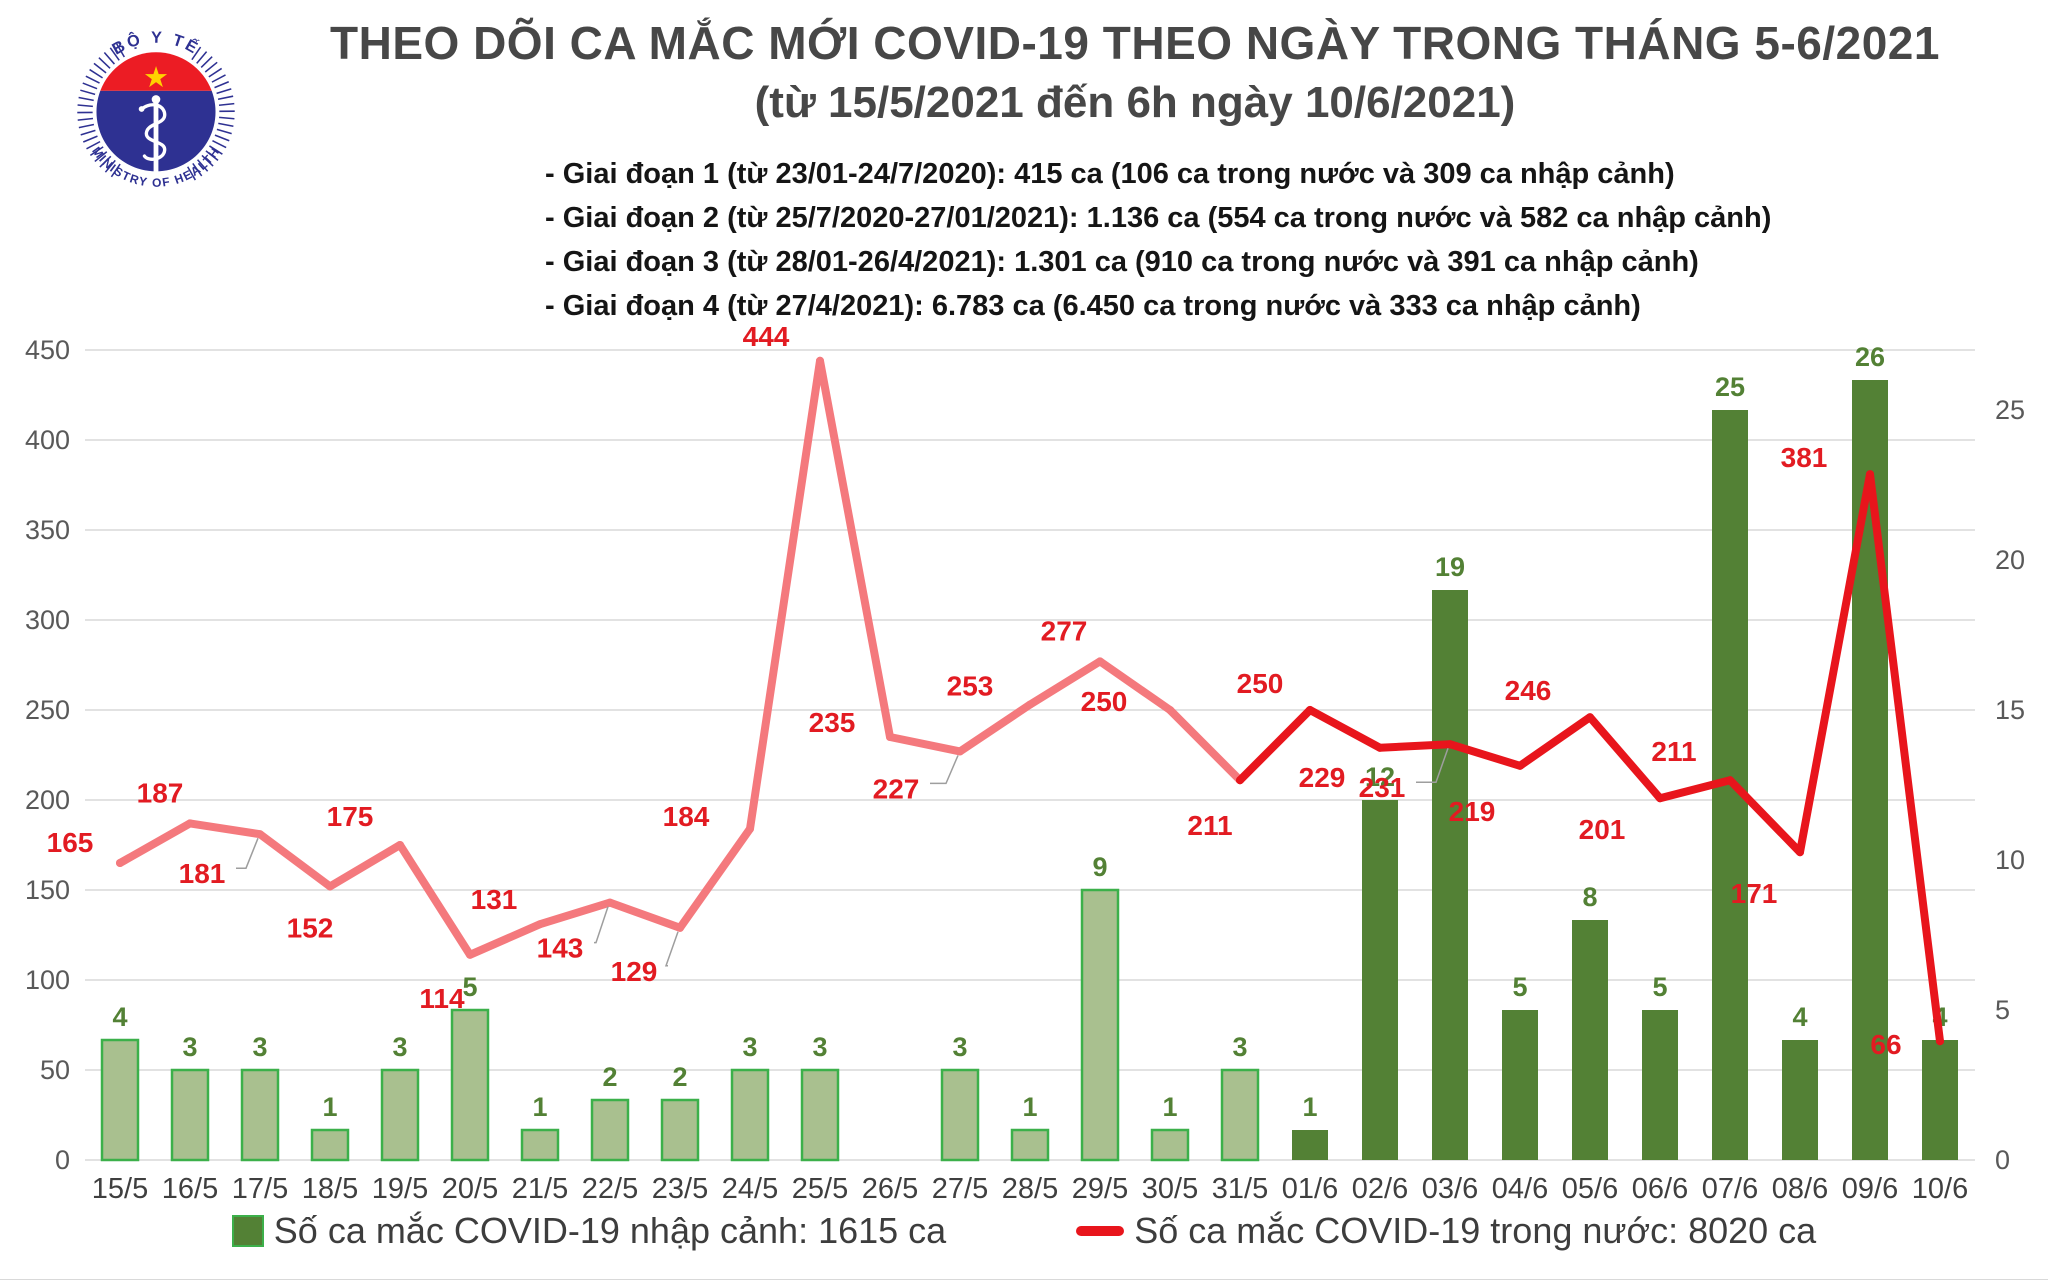 The image size is (2048, 1286). Describe the element at coordinates (1870, 357) in the screenshot. I see `bar-value-label: 26` at that location.